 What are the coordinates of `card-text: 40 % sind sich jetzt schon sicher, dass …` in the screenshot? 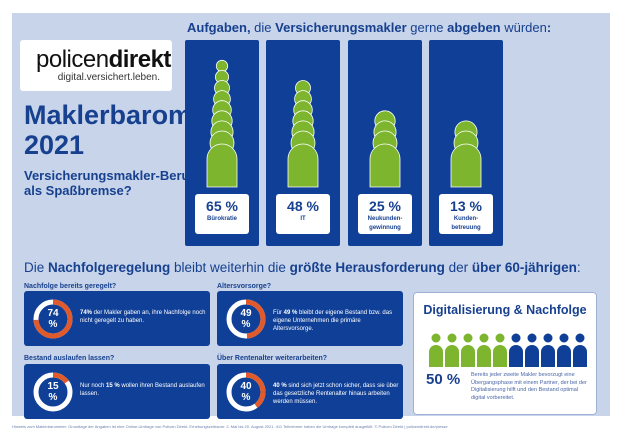 It's located at (336, 394).